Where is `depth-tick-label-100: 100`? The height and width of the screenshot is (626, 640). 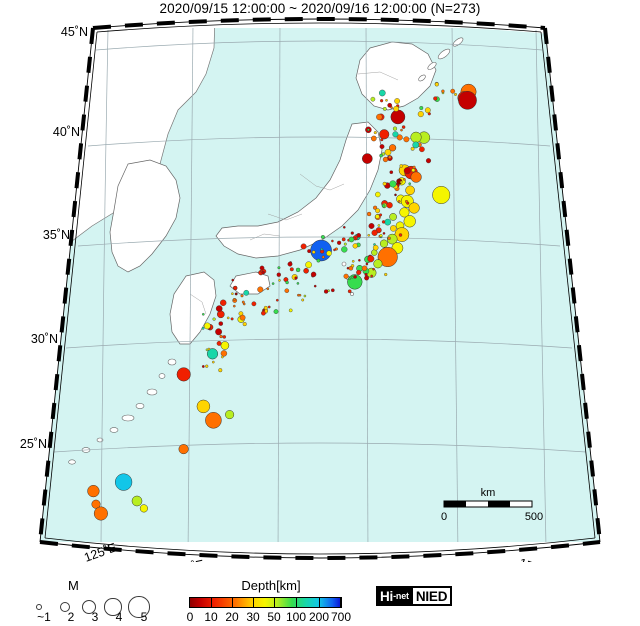 depth-tick-label-100: 100 is located at coordinates (296, 617).